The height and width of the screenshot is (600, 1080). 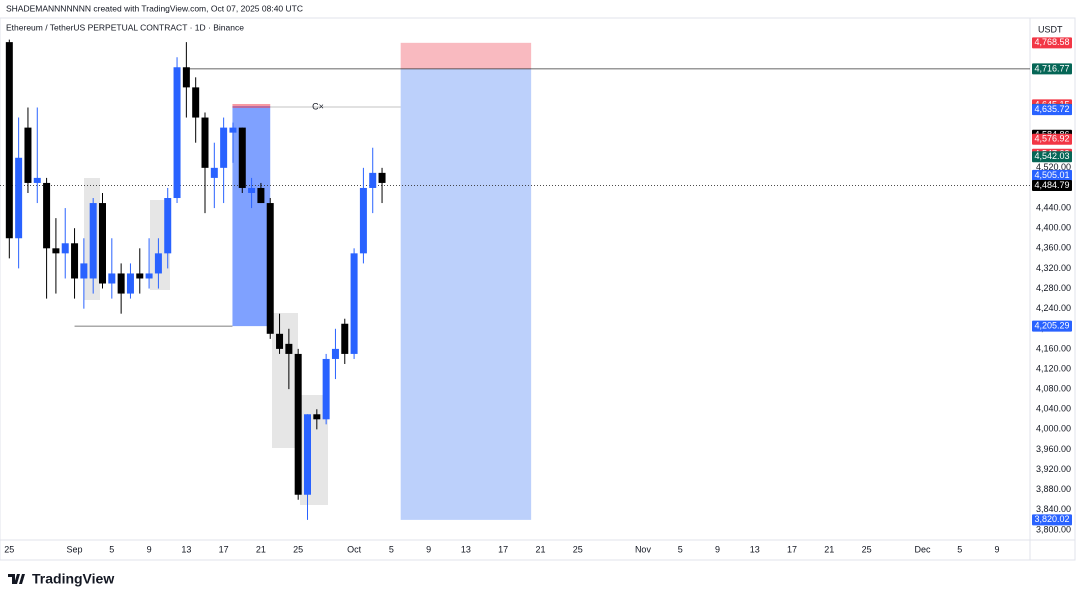 I want to click on y-tick-label: 3,880.00, so click(x=1053, y=489).